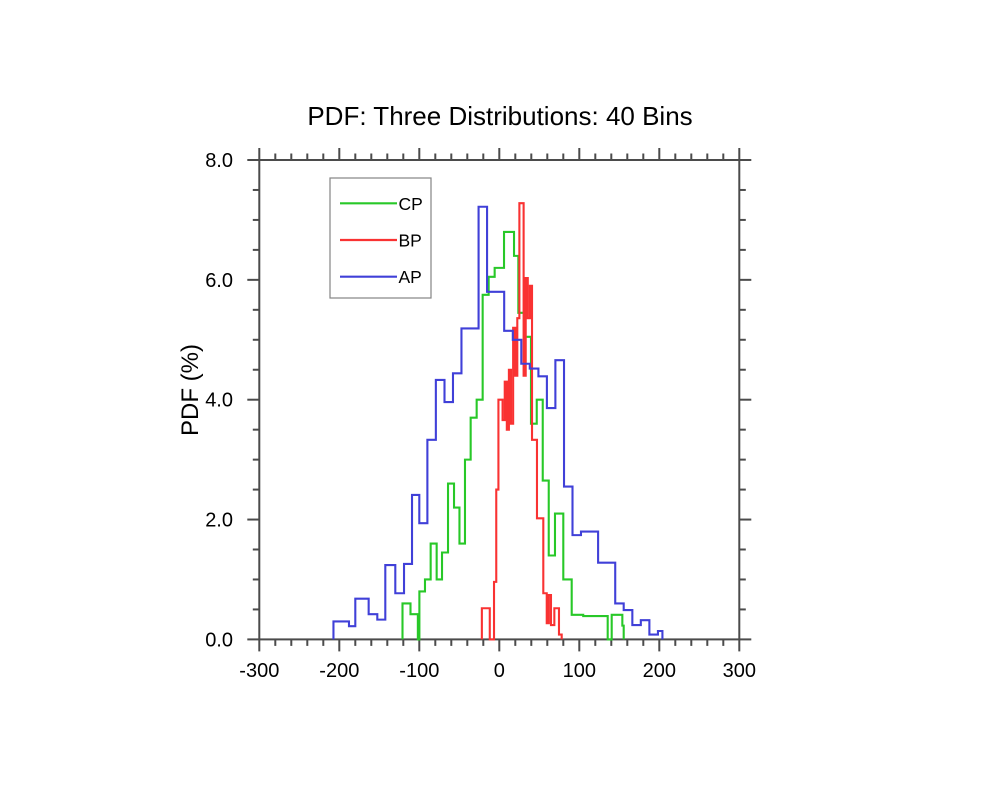  Describe the element at coordinates (219, 640) in the screenshot. I see `y-axis-tick-label: 0.0` at that location.